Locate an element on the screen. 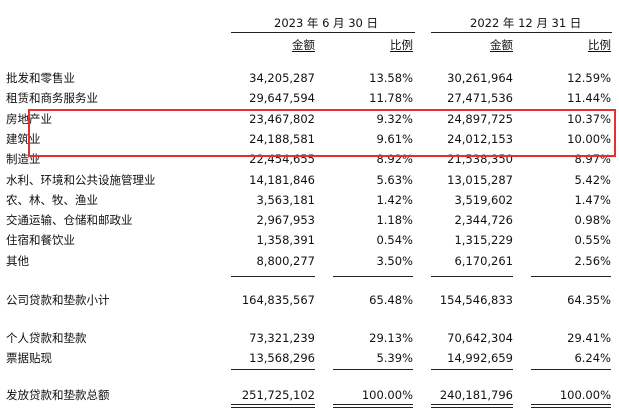  total-ratio-2023: 100.00% is located at coordinates (387, 395).